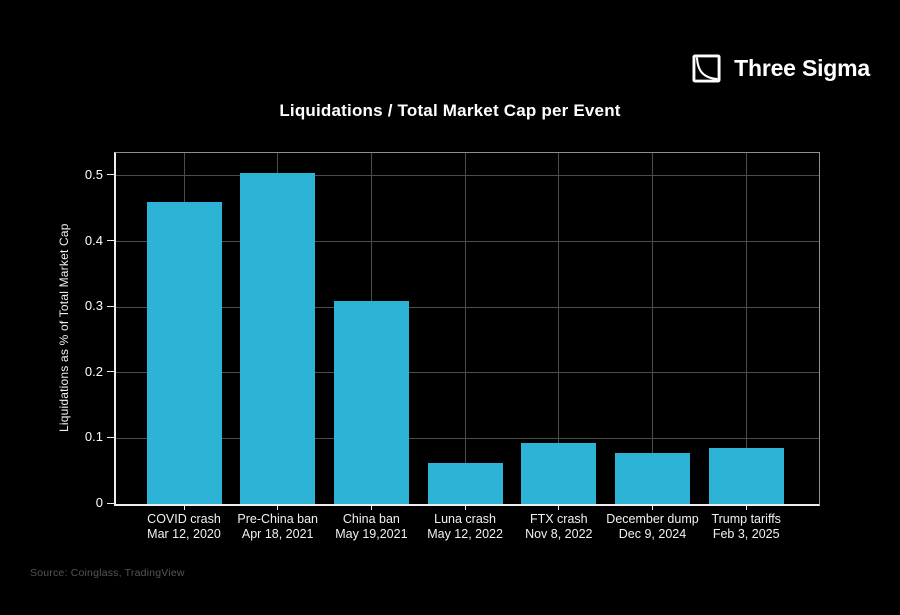  I want to click on brand-logo: Three Sigma, so click(781, 68).